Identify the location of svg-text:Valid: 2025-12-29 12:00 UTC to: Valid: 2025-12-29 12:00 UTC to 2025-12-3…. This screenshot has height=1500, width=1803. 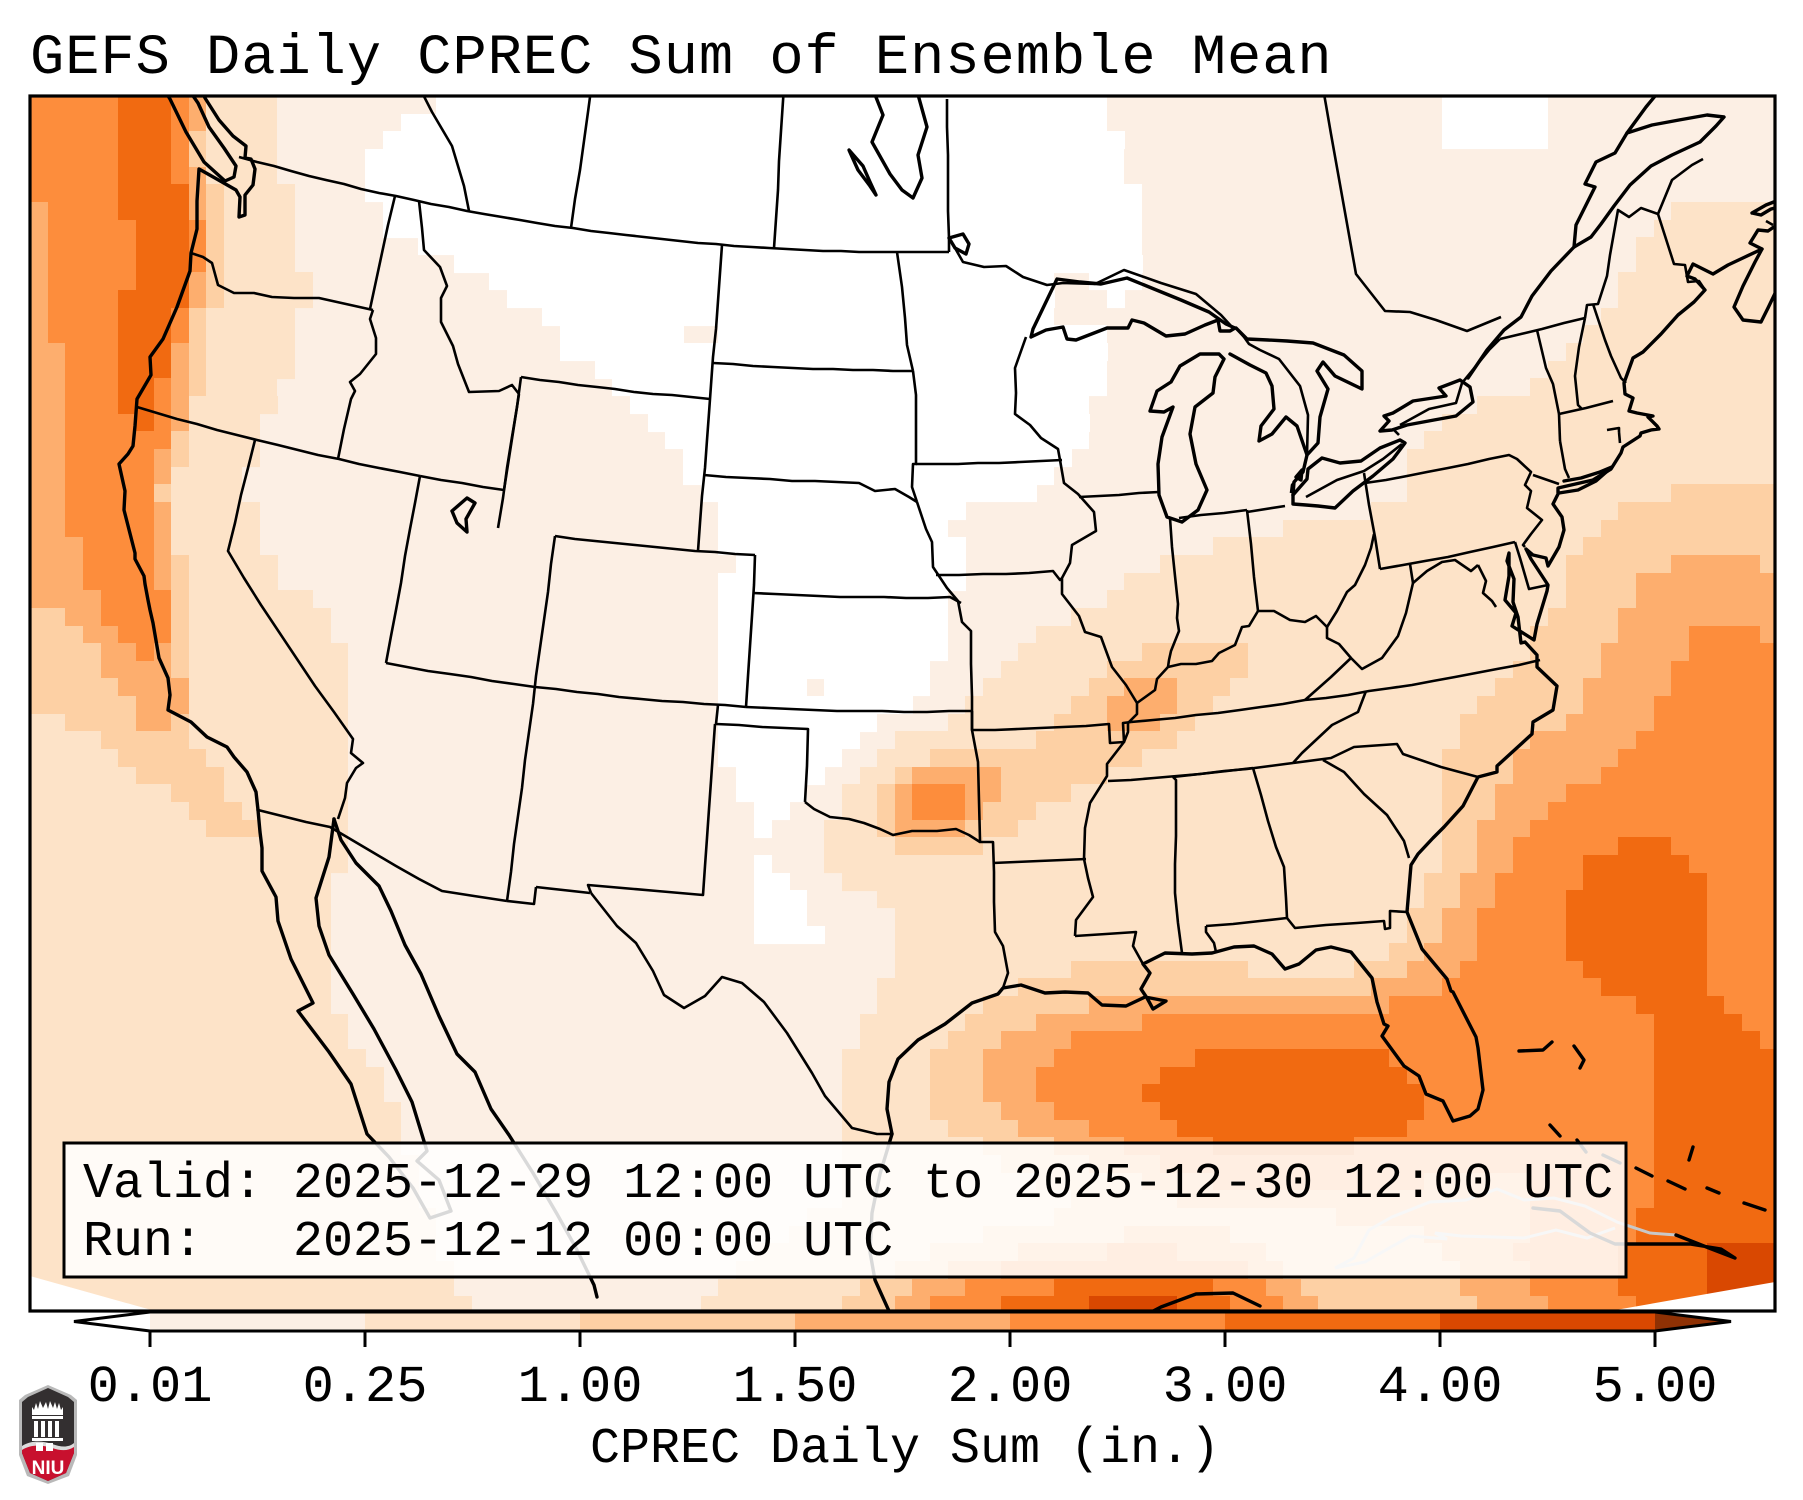
(848, 1184).